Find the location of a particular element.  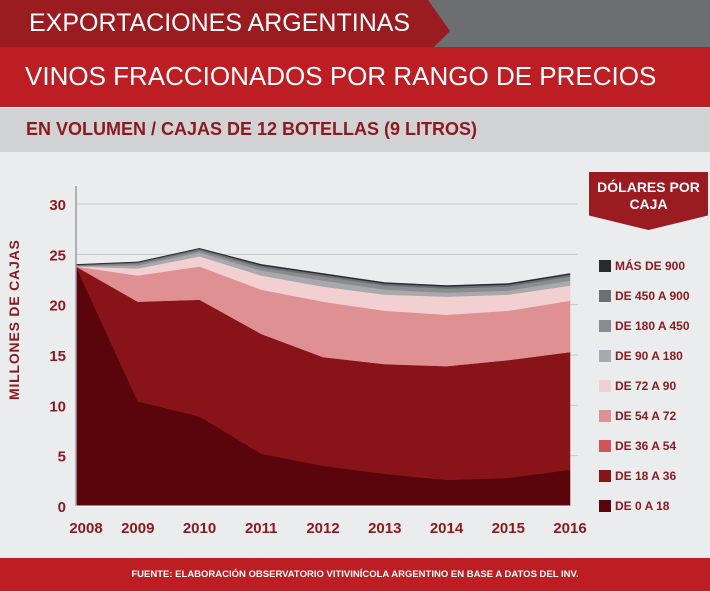

kicker-arrow is located at coordinates (225, 23).